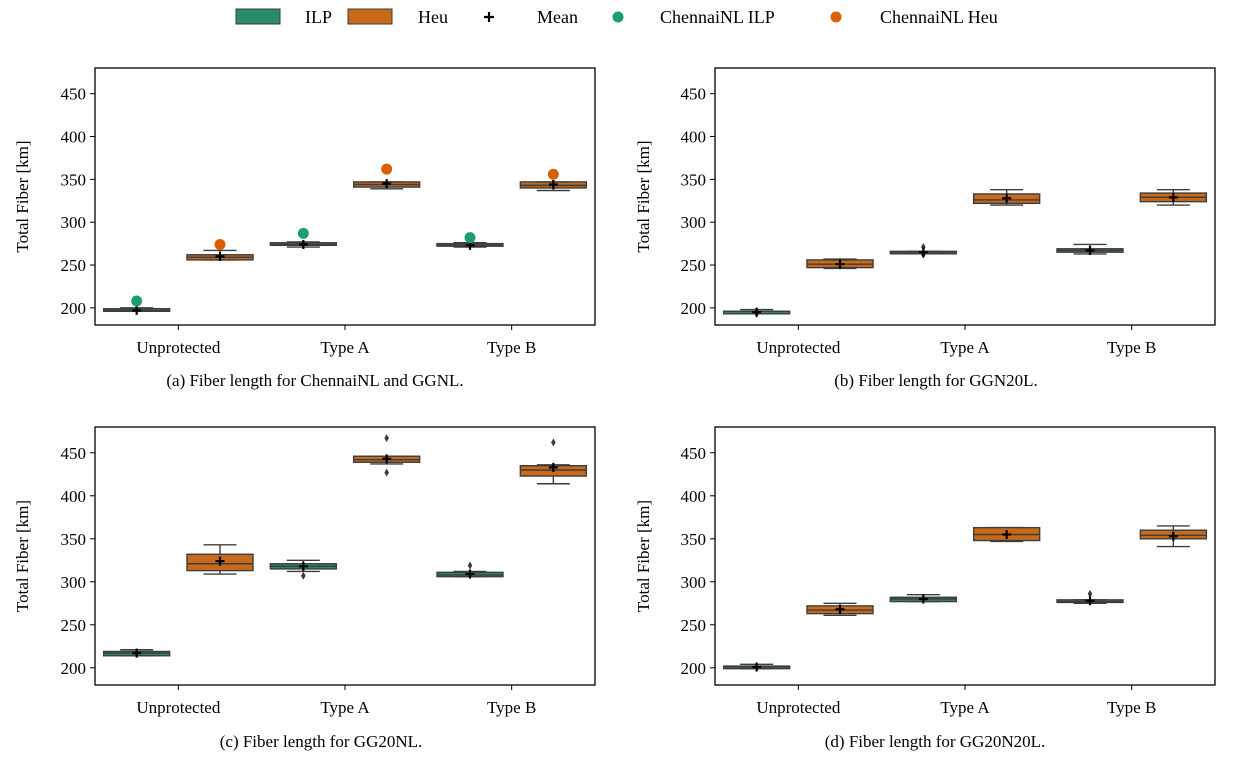 Image resolution: width=1238 pixels, height=758 pixels. Describe the element at coordinates (936, 380) in the screenshot. I see `subplot-caption: (b) Fiber length for GGN20L.` at that location.